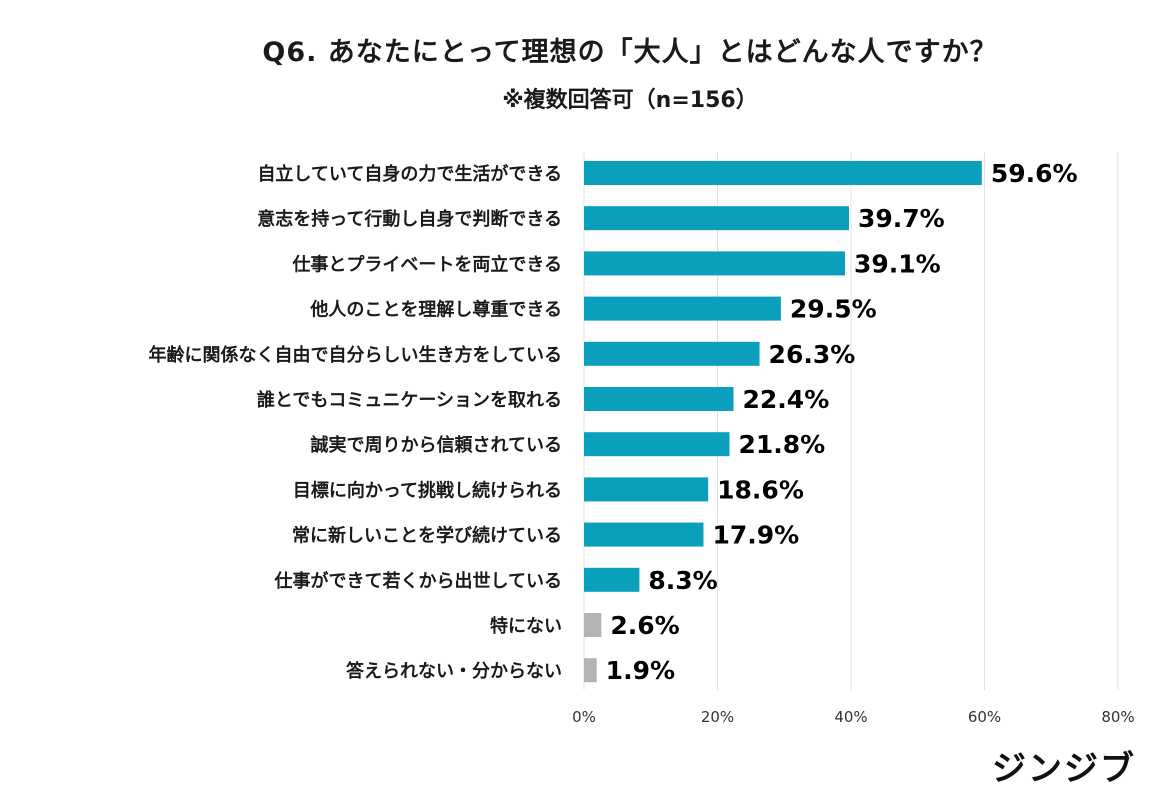 This screenshot has height=800, width=1170. I want to click on category-label: 自立していて自身の力で生活ができる, so click(409, 174).